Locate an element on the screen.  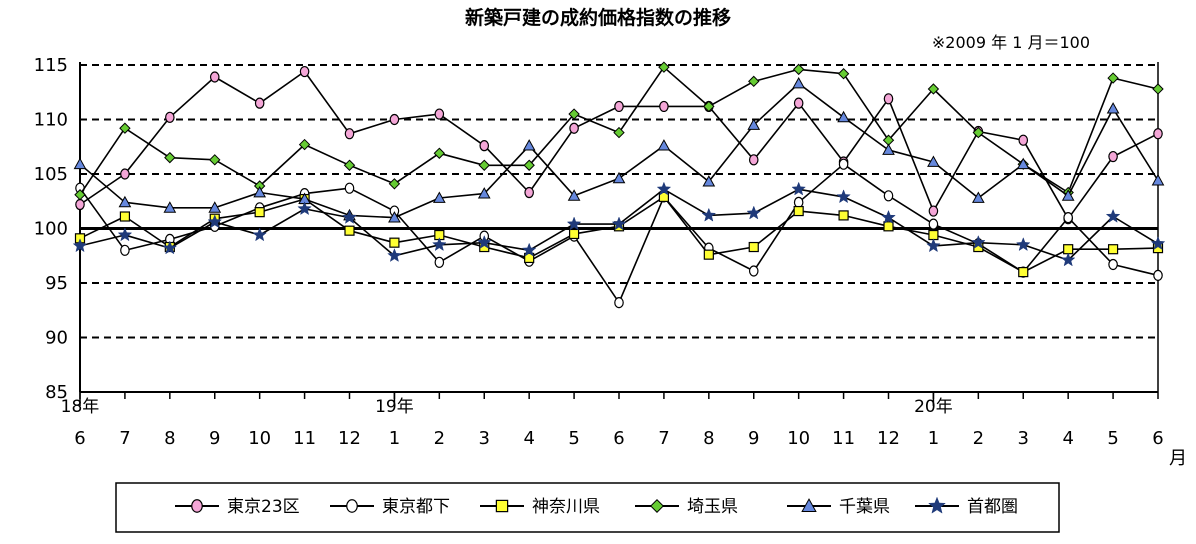
y-tick-label: 85 is located at coordinates (56, 392).